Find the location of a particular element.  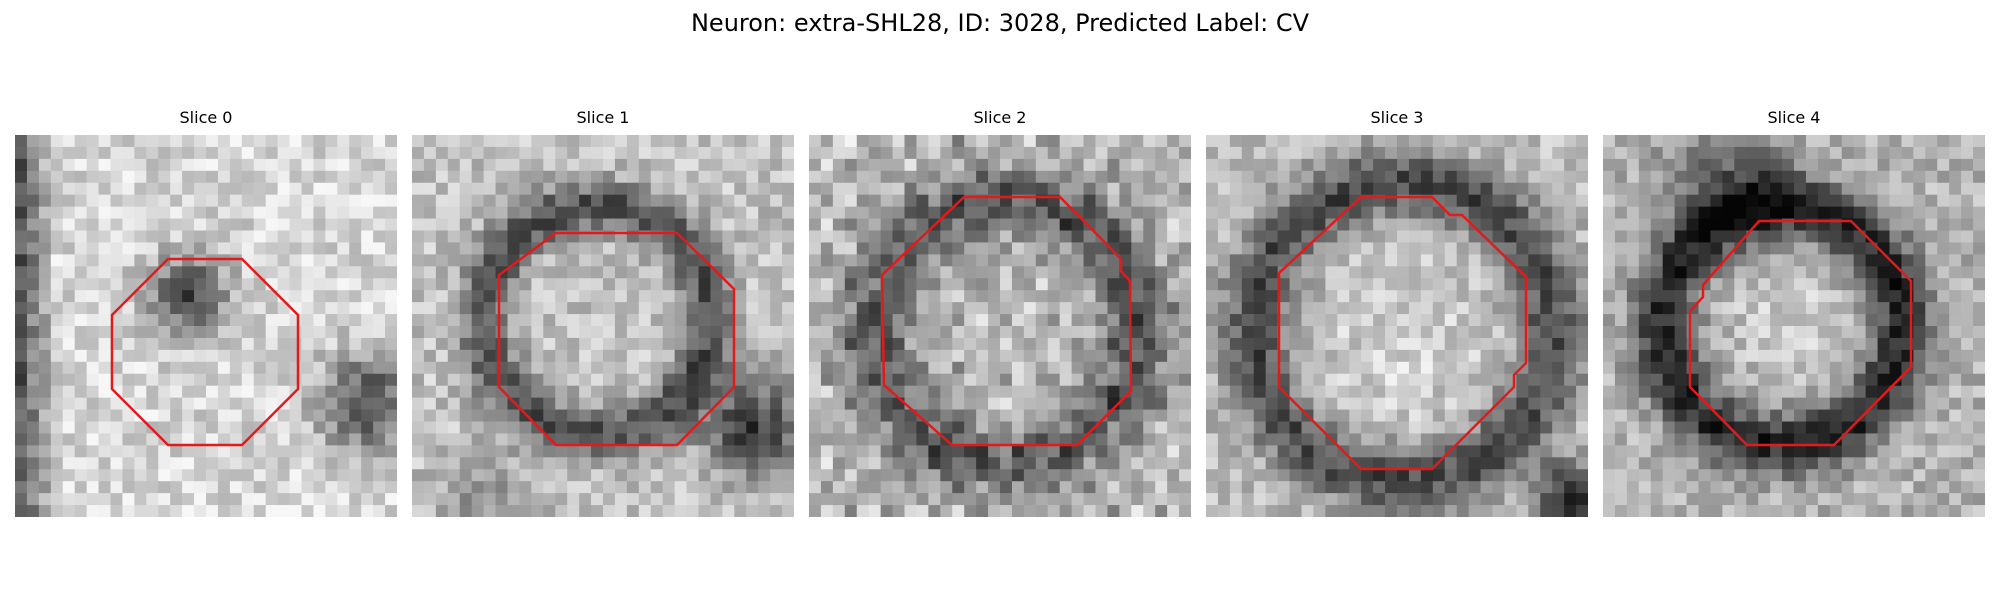

slice-panel-3: Slice 3 is located at coordinates (1397, 312).